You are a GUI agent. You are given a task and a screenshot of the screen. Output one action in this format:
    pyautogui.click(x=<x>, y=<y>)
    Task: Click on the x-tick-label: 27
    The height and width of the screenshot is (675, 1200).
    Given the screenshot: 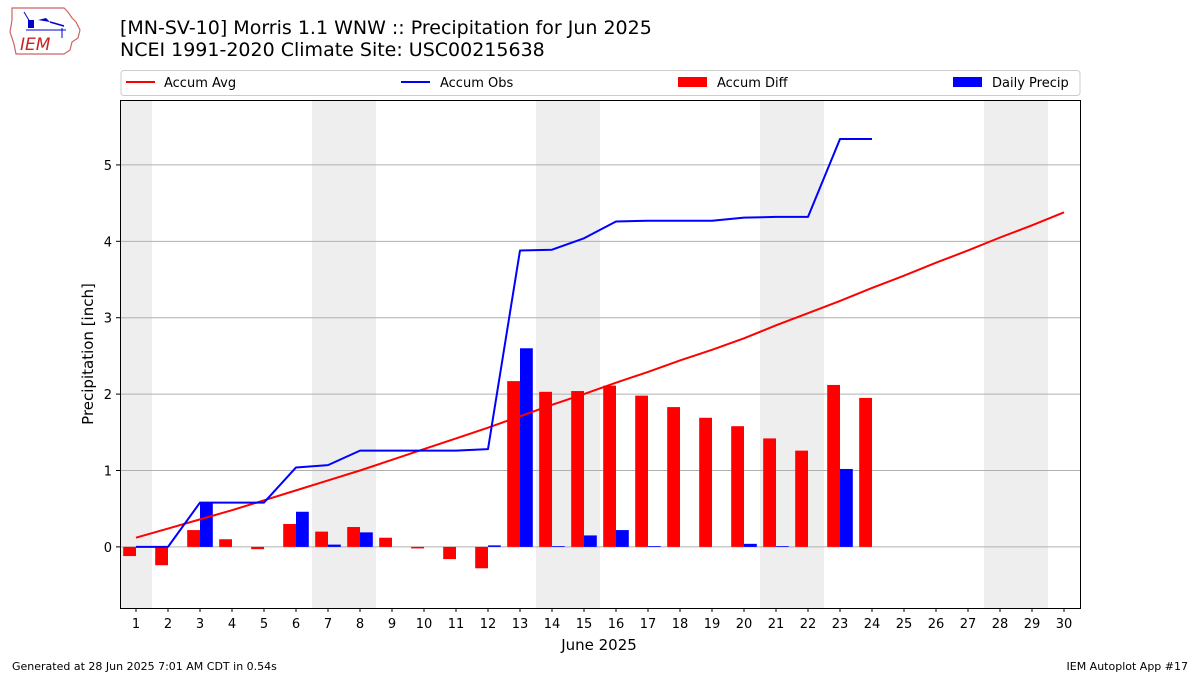 What is the action you would take?
    pyautogui.click(x=968, y=624)
    